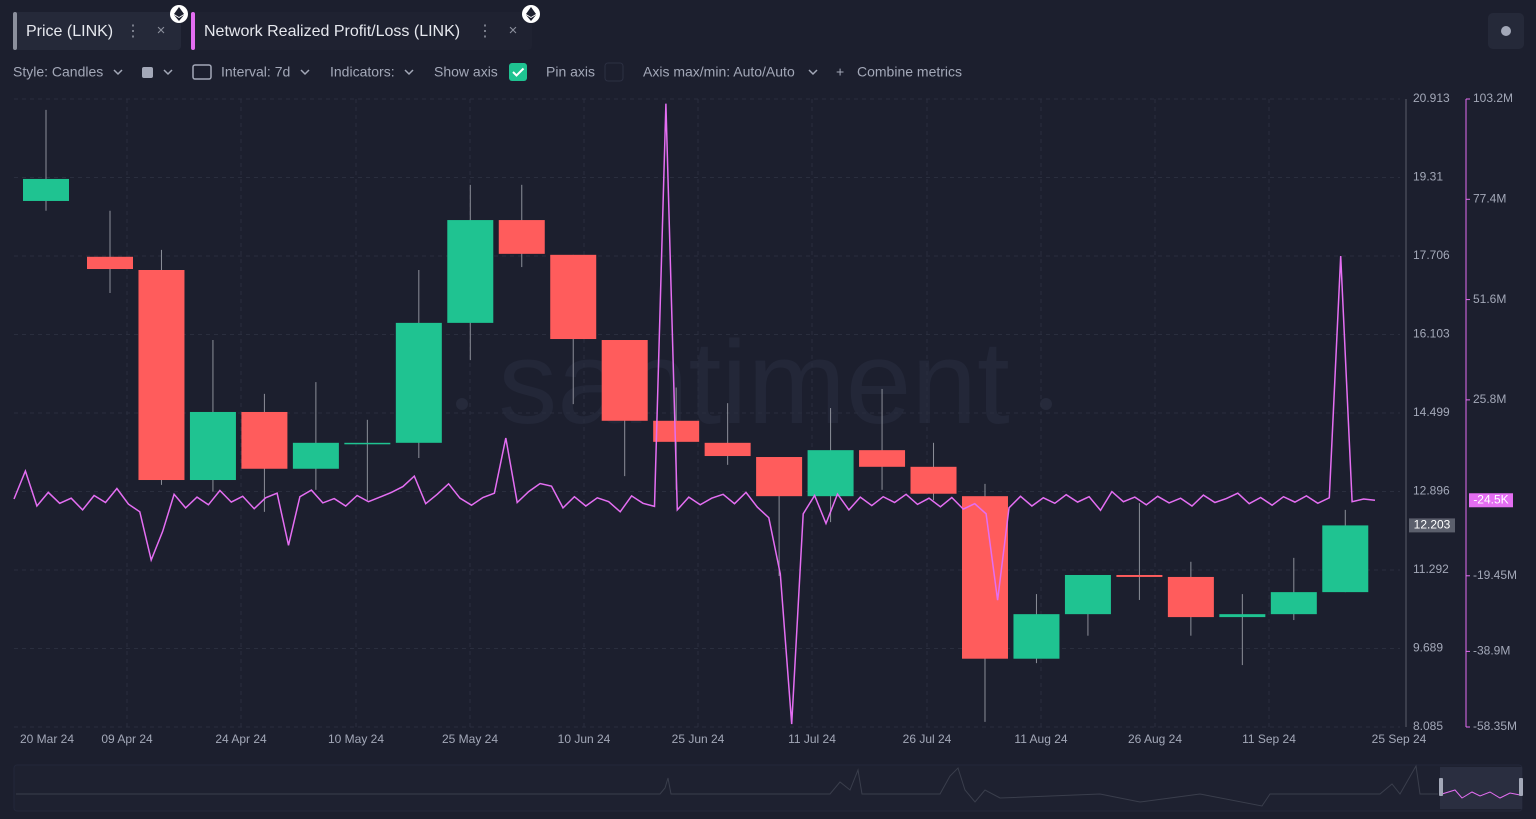 The image size is (1536, 819). I want to click on watermark: santiment, so click(754, 383).